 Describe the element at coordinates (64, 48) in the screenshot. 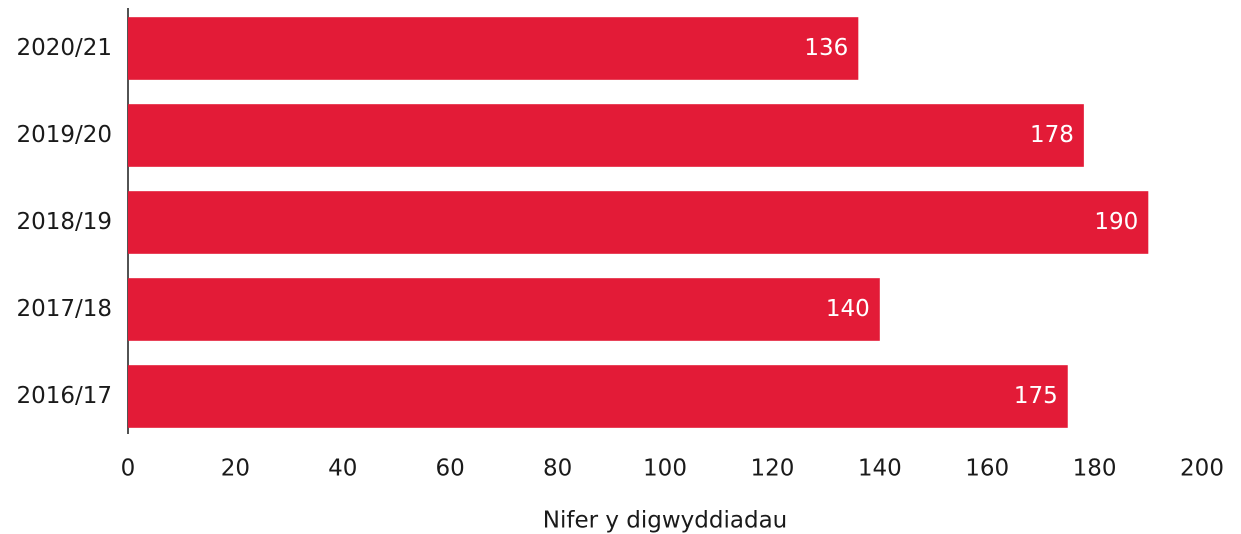

I see `y-tick-label: 2020/21` at that location.